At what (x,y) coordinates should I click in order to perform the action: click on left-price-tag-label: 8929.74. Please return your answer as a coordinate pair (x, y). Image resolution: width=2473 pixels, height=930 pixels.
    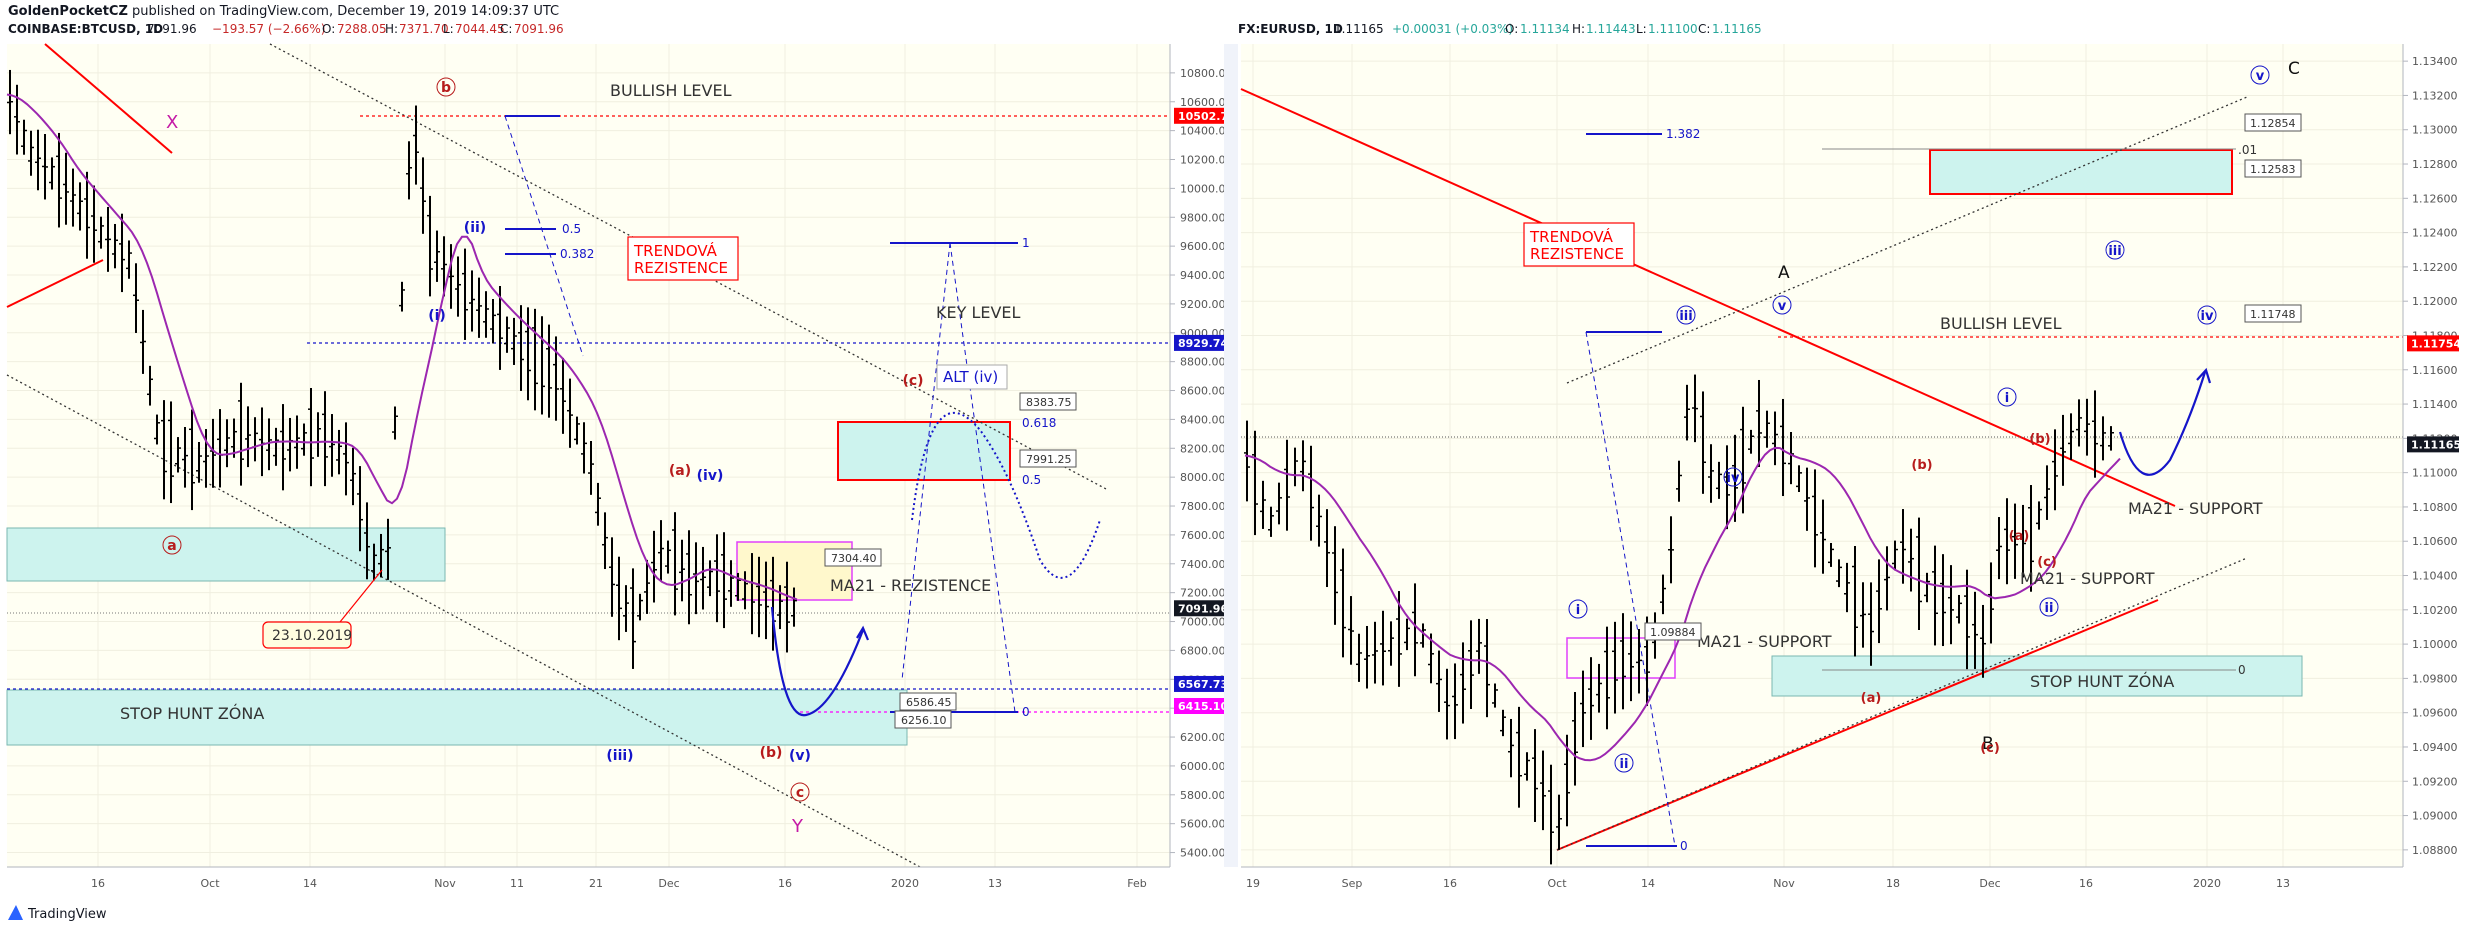
    Looking at the image, I should click on (1203, 343).